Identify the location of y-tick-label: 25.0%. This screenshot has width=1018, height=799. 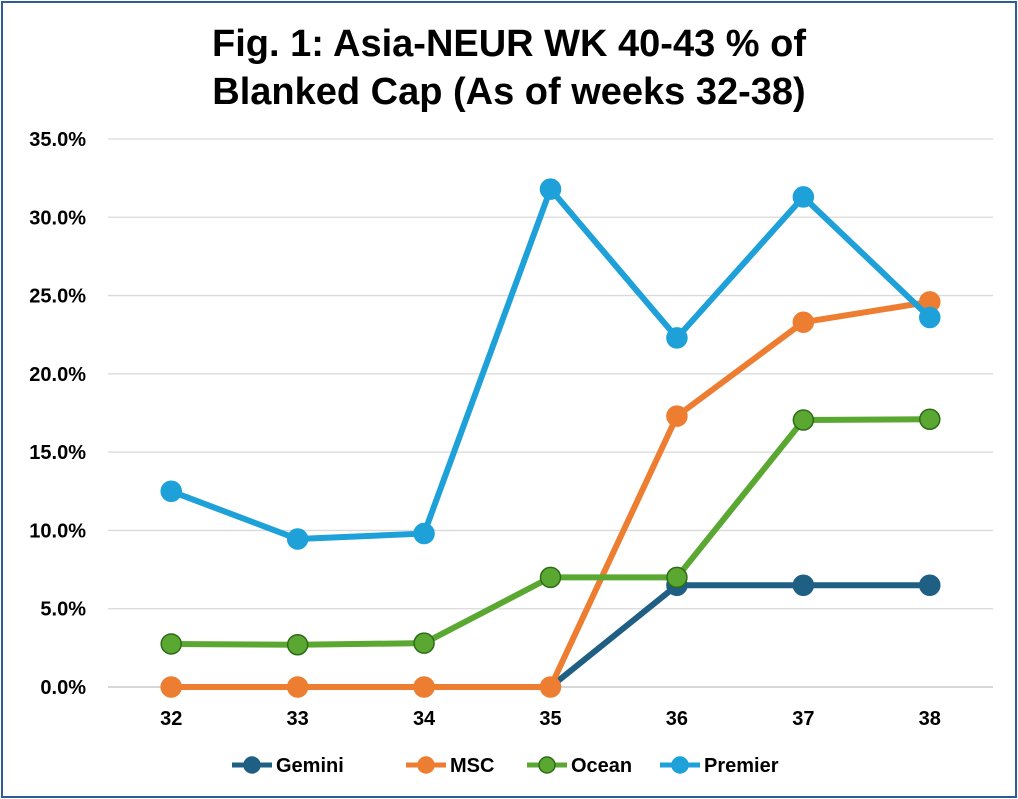
(57, 297).